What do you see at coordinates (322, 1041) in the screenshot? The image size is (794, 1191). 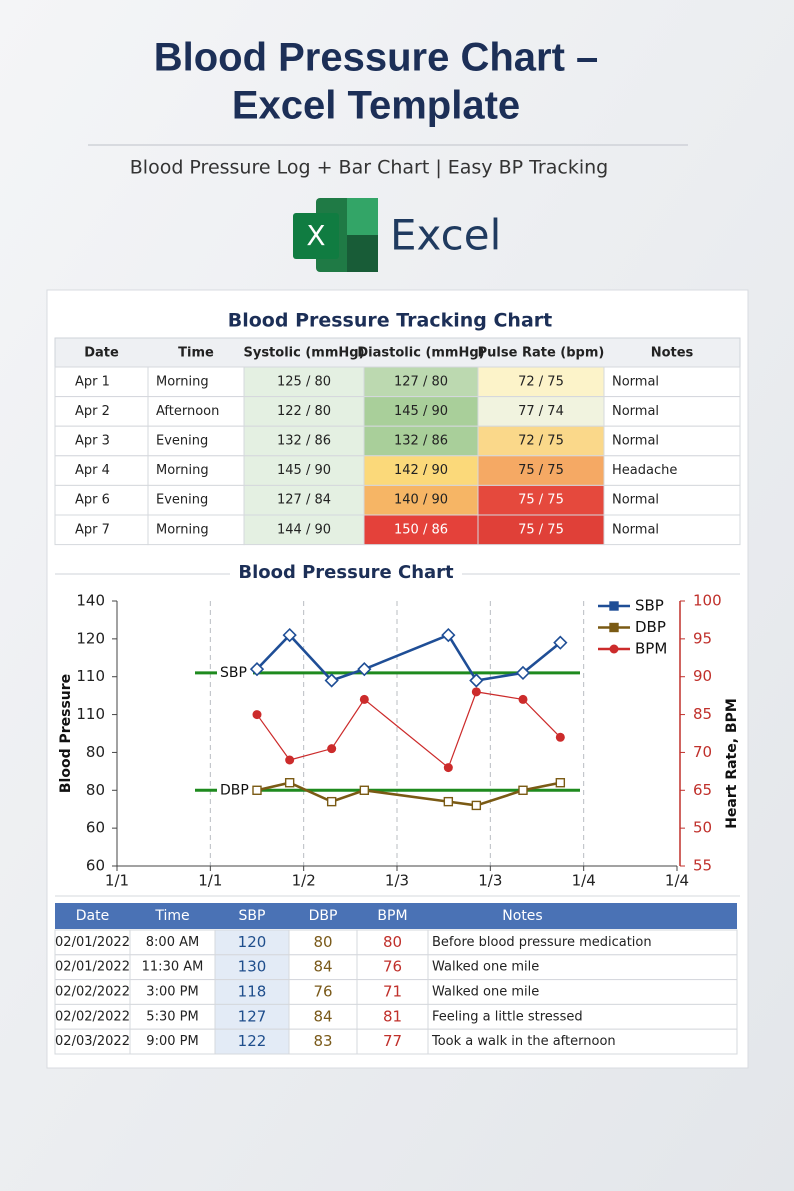 I see `log-cell-text: 83` at bounding box center [322, 1041].